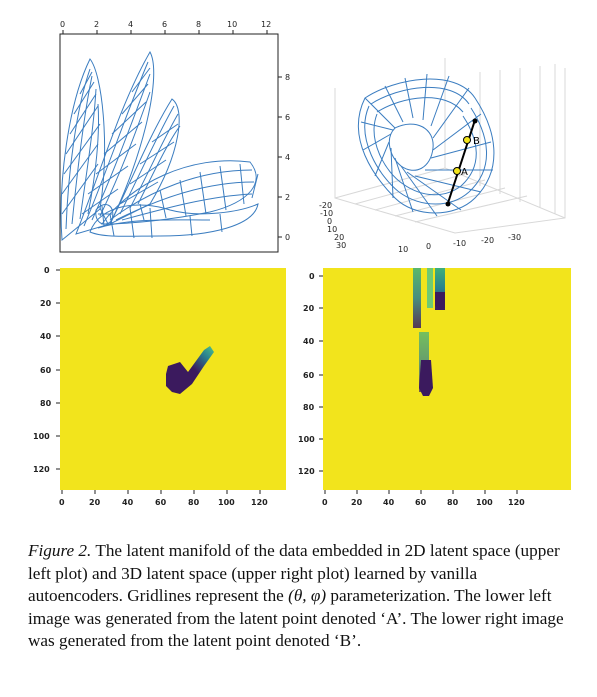  Describe the element at coordinates (514, 237) in the screenshot. I see `axis2-tick: -30` at that location.